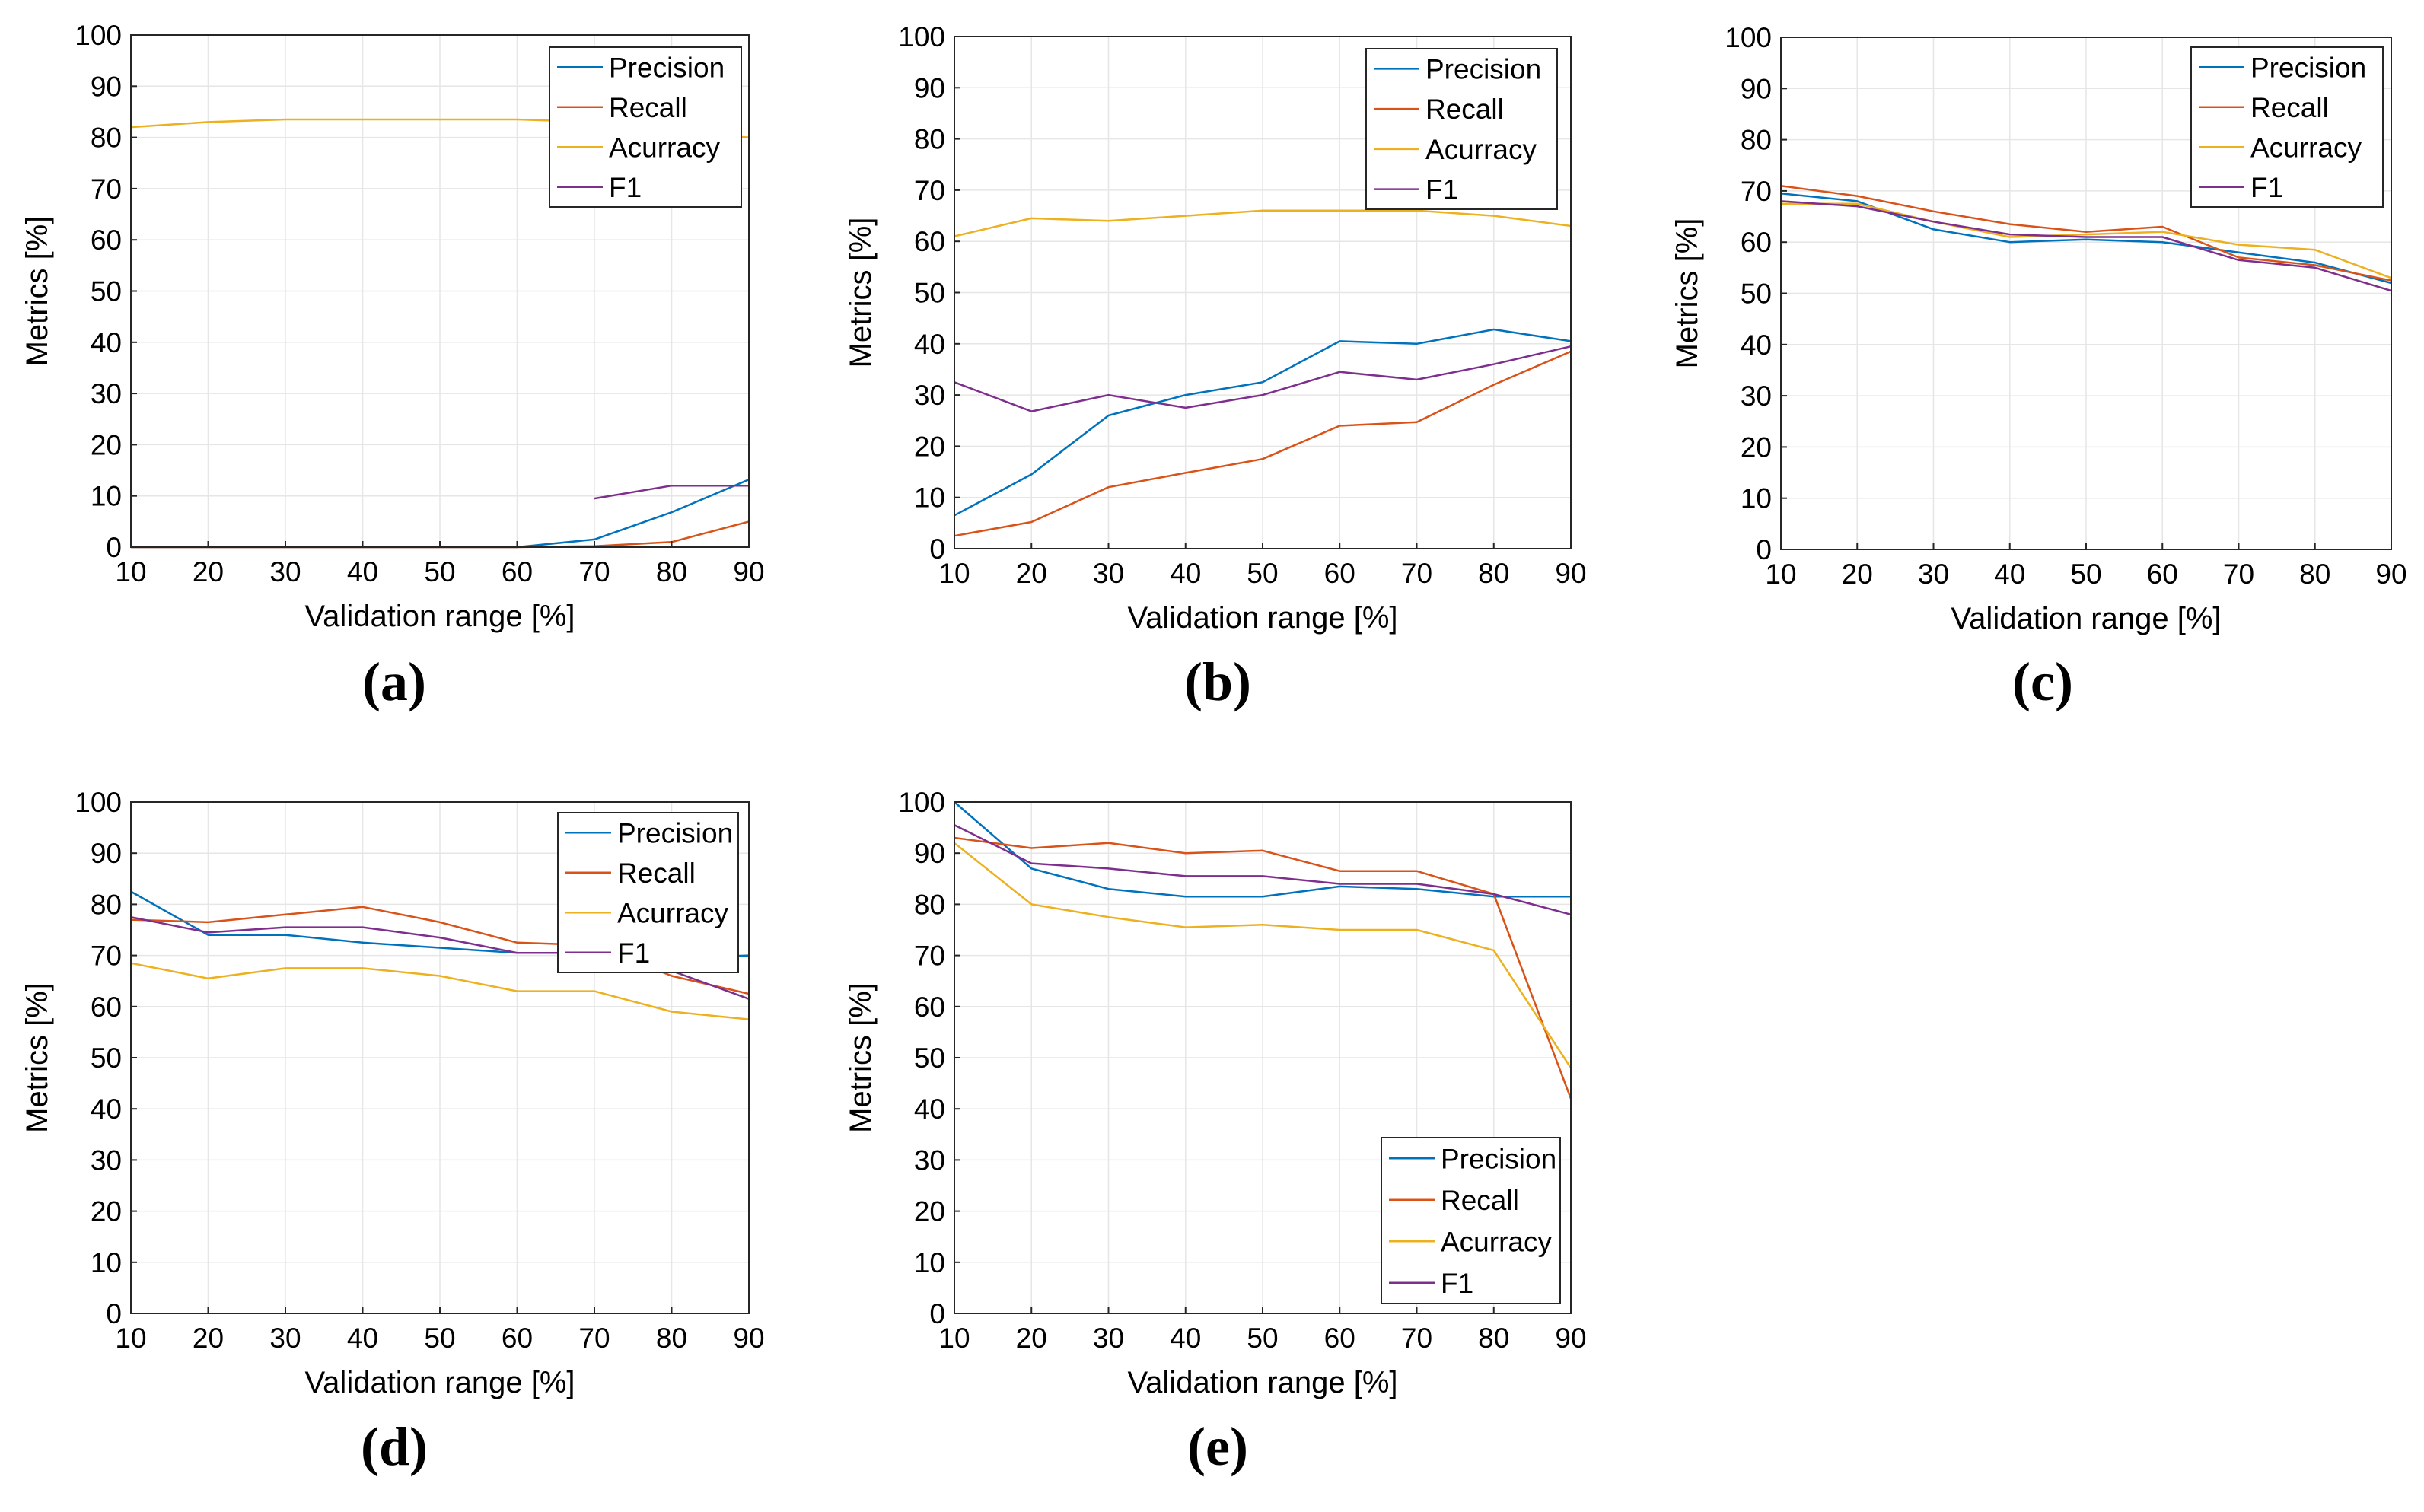 This screenshot has width=2424, height=1512. Describe the element at coordinates (1217, 681) in the screenshot. I see `panel-label: (b)` at that location.